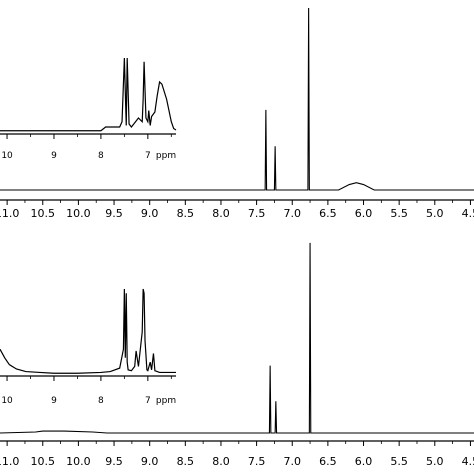 The height and width of the screenshot is (474, 474). What do you see at coordinates (186, 461) in the screenshot?
I see `x-tick-label-bottom-5: 8.5` at bounding box center [186, 461].